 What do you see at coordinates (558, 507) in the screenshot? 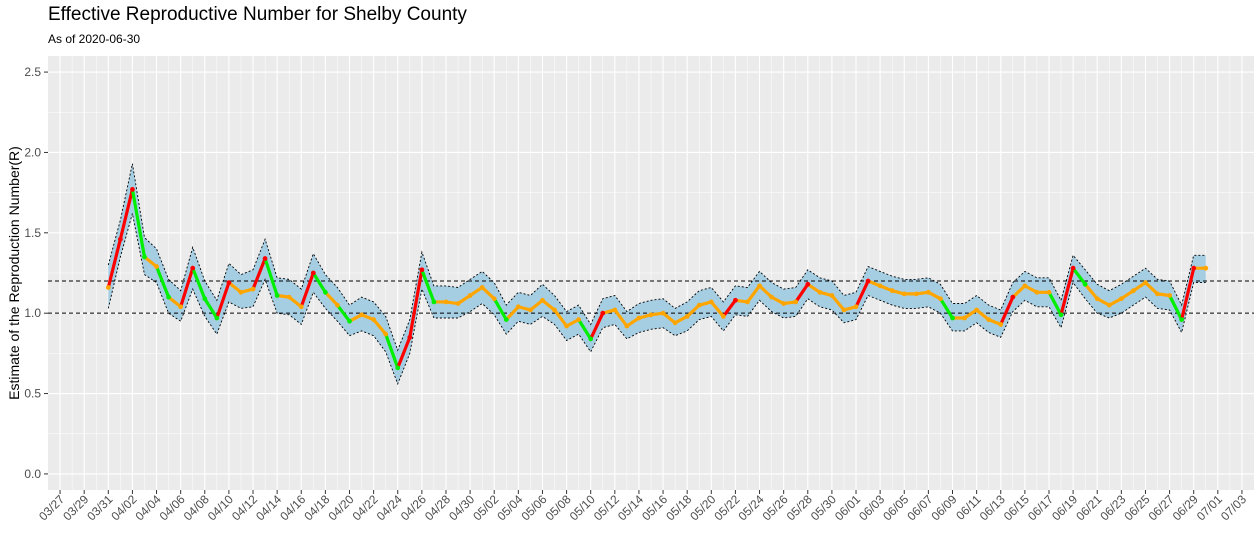
I see `x-tick-label: 05/08` at bounding box center [558, 507].